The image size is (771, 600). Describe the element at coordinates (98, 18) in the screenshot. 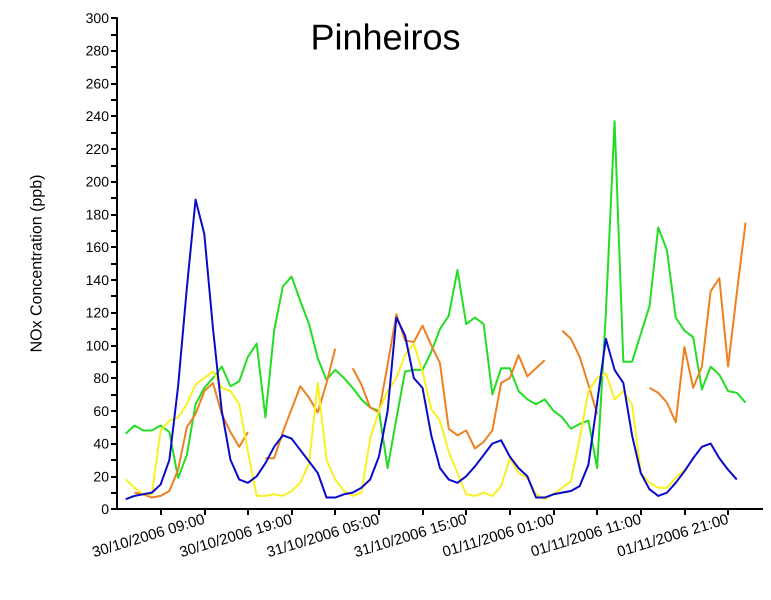

I see `y-tick-label: 300` at that location.